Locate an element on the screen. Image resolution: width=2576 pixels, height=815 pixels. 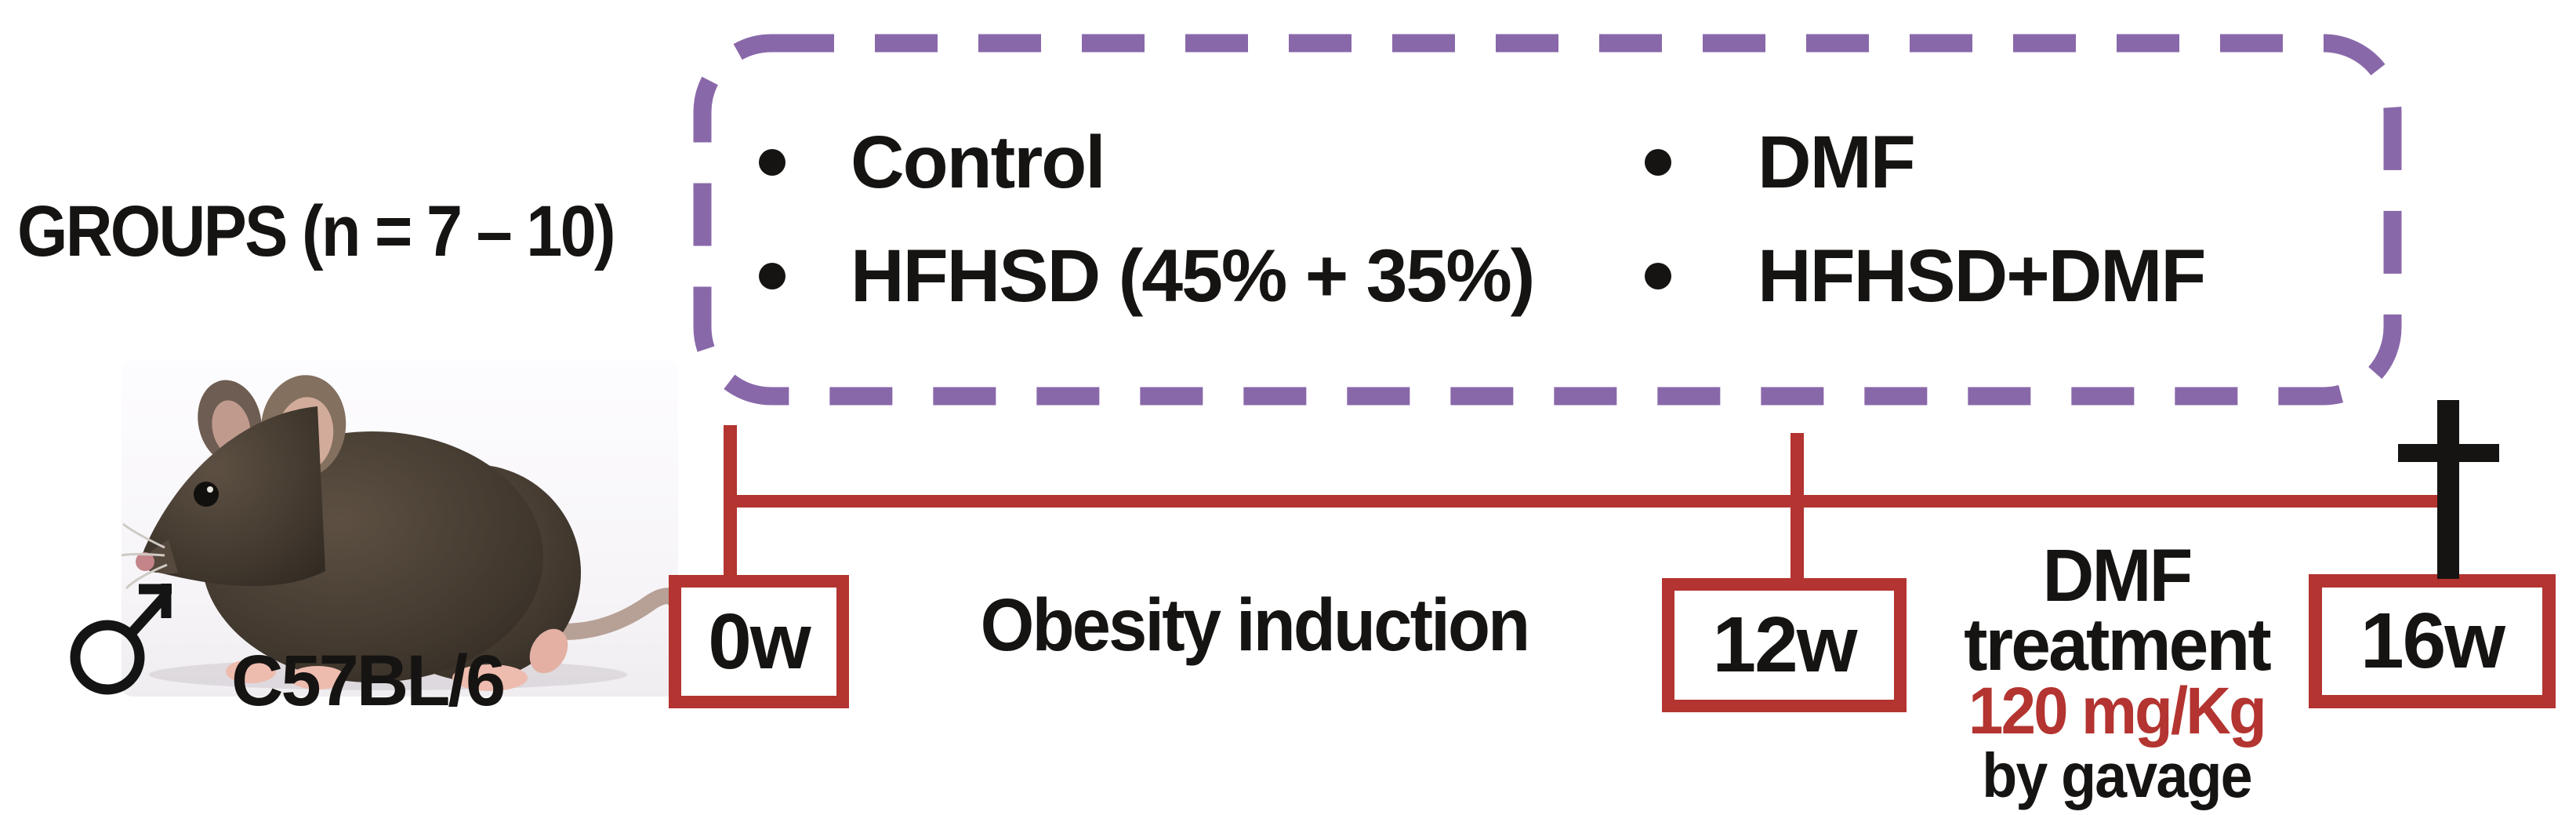
timepoint-box-0w: 0w is located at coordinates (759, 641).